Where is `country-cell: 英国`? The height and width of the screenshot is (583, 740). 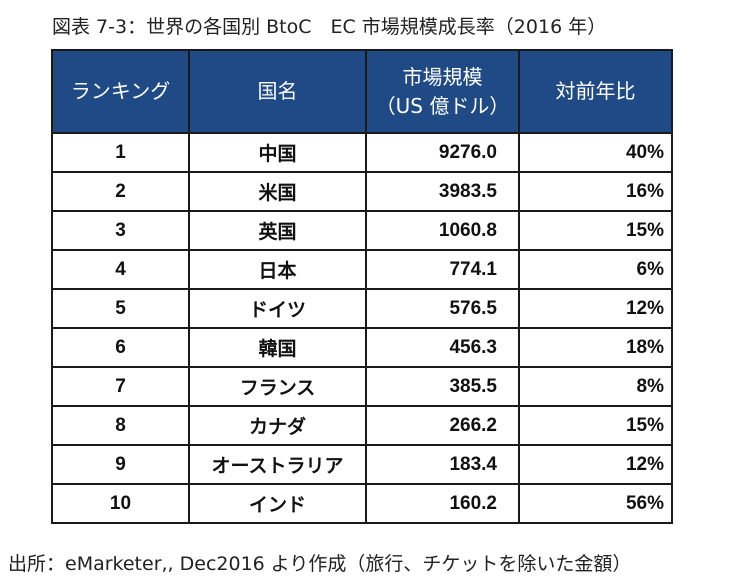
country-cell: 英国 is located at coordinates (277, 230).